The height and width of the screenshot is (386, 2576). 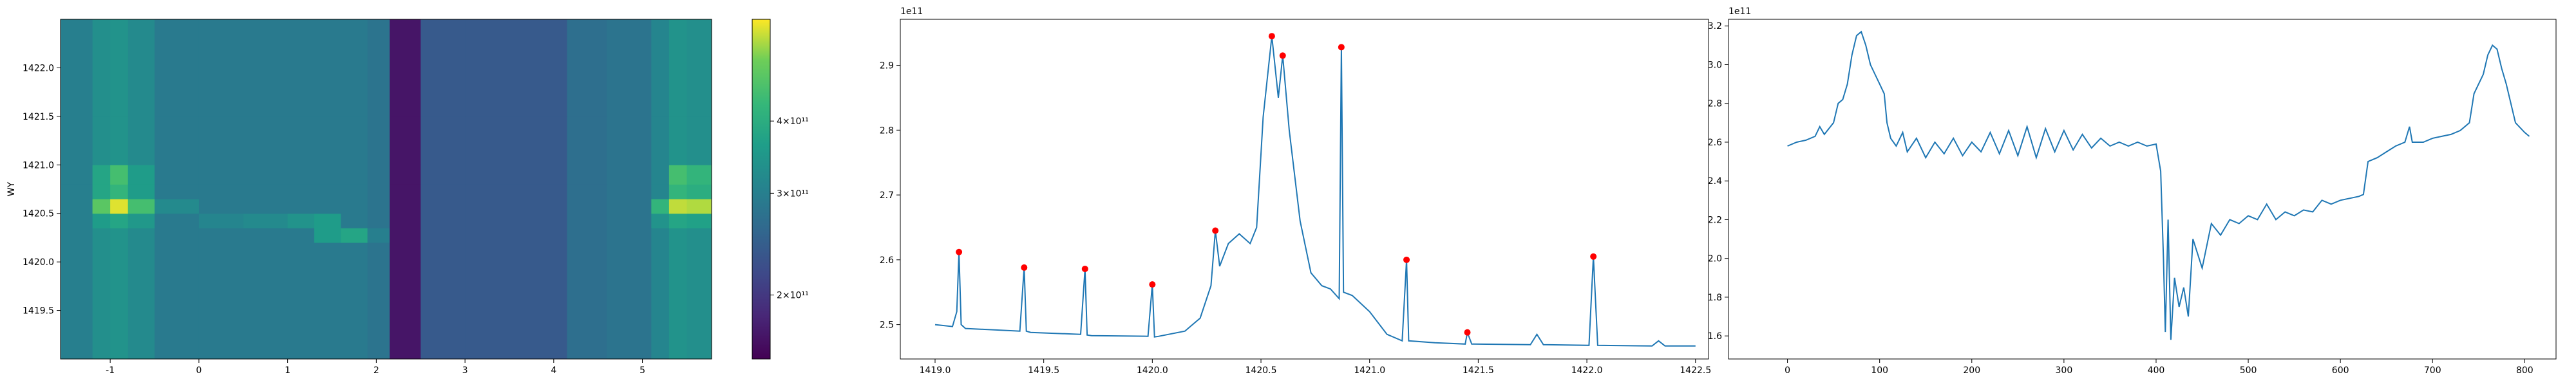 I want to click on y-tick-label: 1420.0, so click(x=38, y=262).